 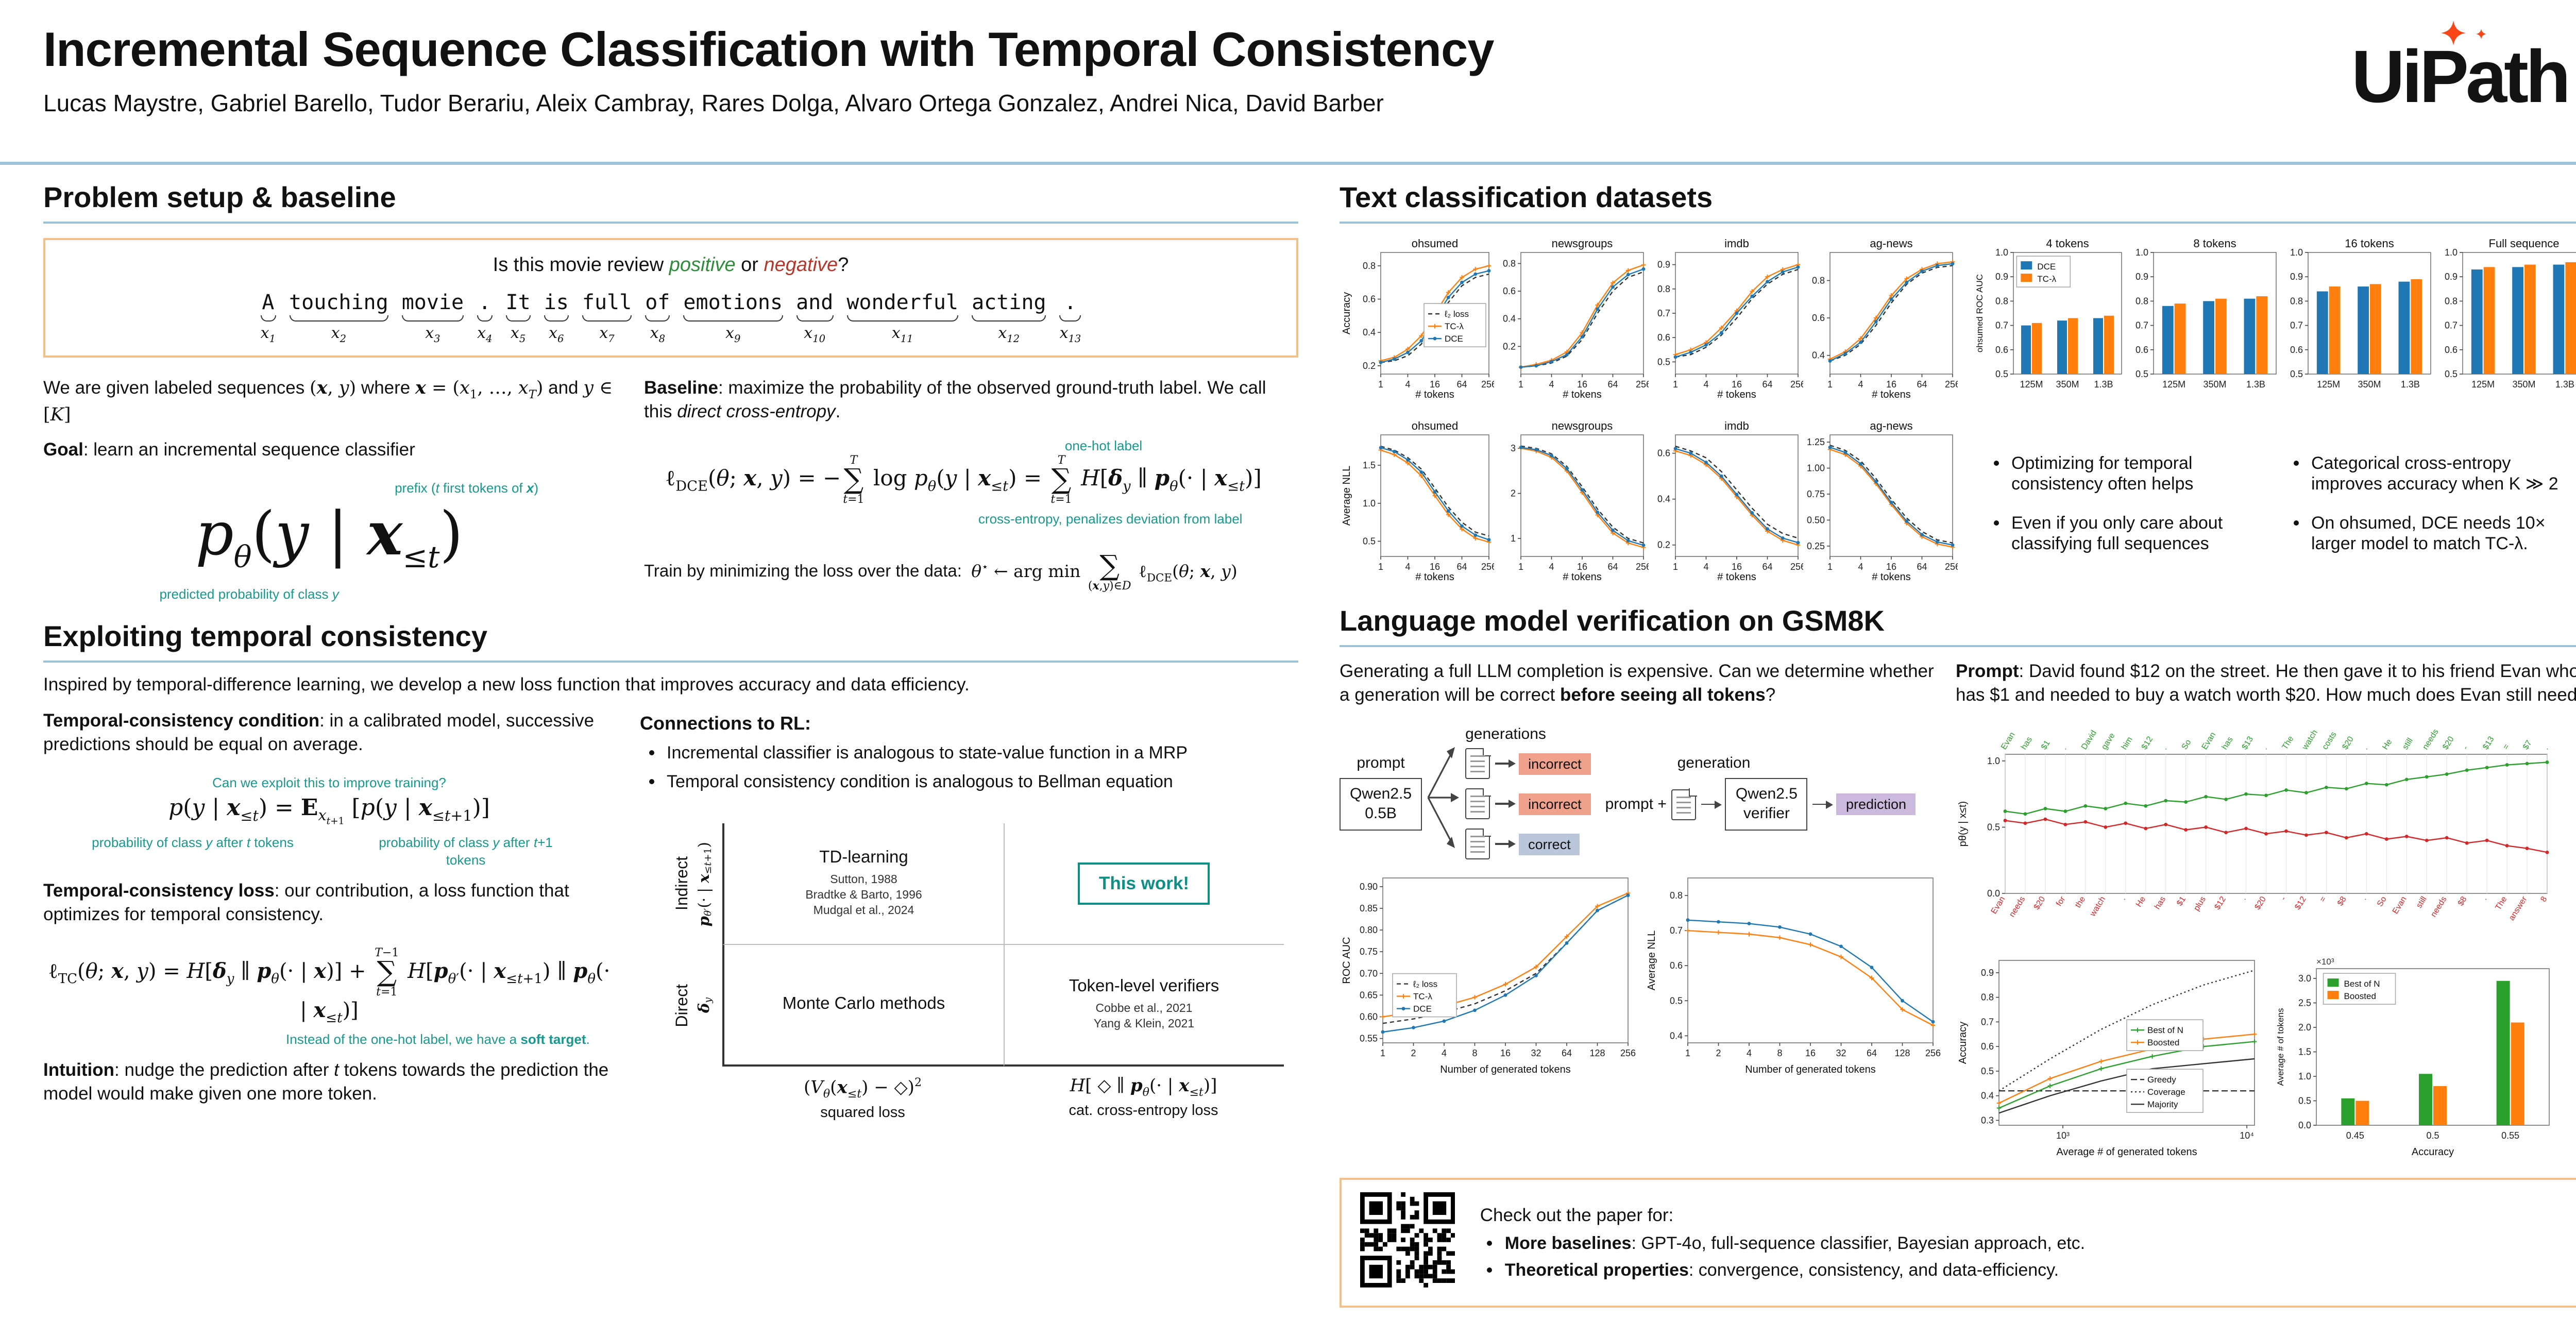 What do you see at coordinates (1582, 425) in the screenshot?
I see `svg-text: newsgroups` at bounding box center [1582, 425].